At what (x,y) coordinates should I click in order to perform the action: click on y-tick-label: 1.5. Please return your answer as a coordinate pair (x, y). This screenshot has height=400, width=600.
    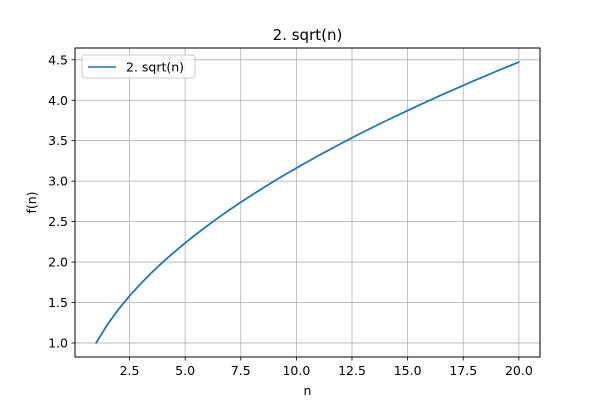
    Looking at the image, I should click on (58, 302).